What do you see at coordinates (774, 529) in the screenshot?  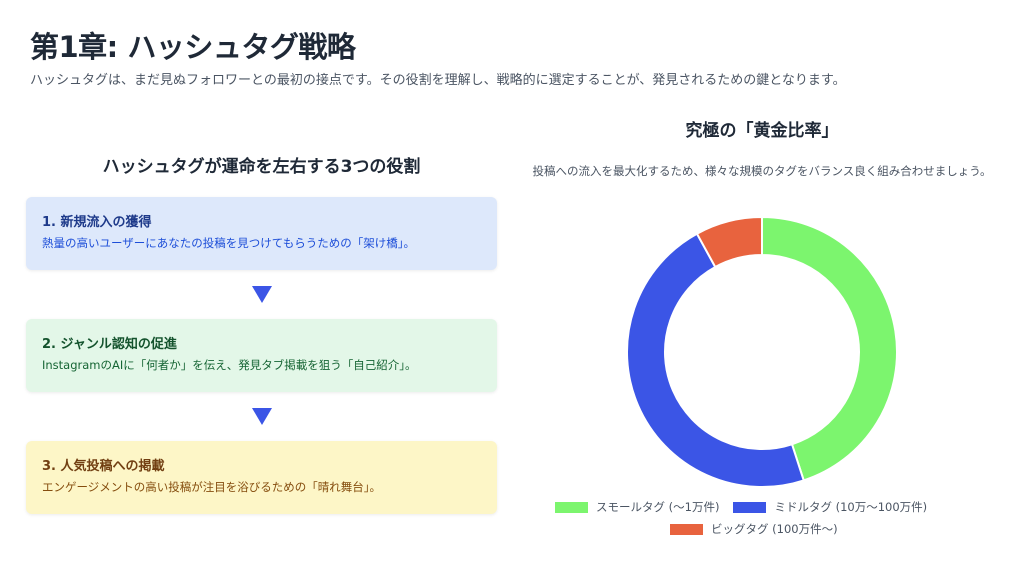 I see `legend-label: ビッグタグ (100万件〜)` at bounding box center [774, 529].